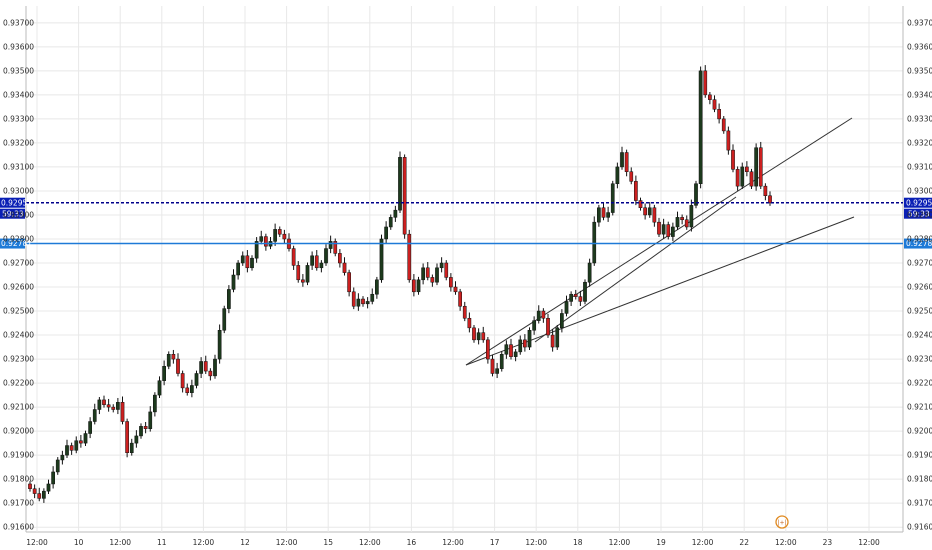 The width and height of the screenshot is (932, 550). I want to click on x-tick-label: 10, so click(79, 542).